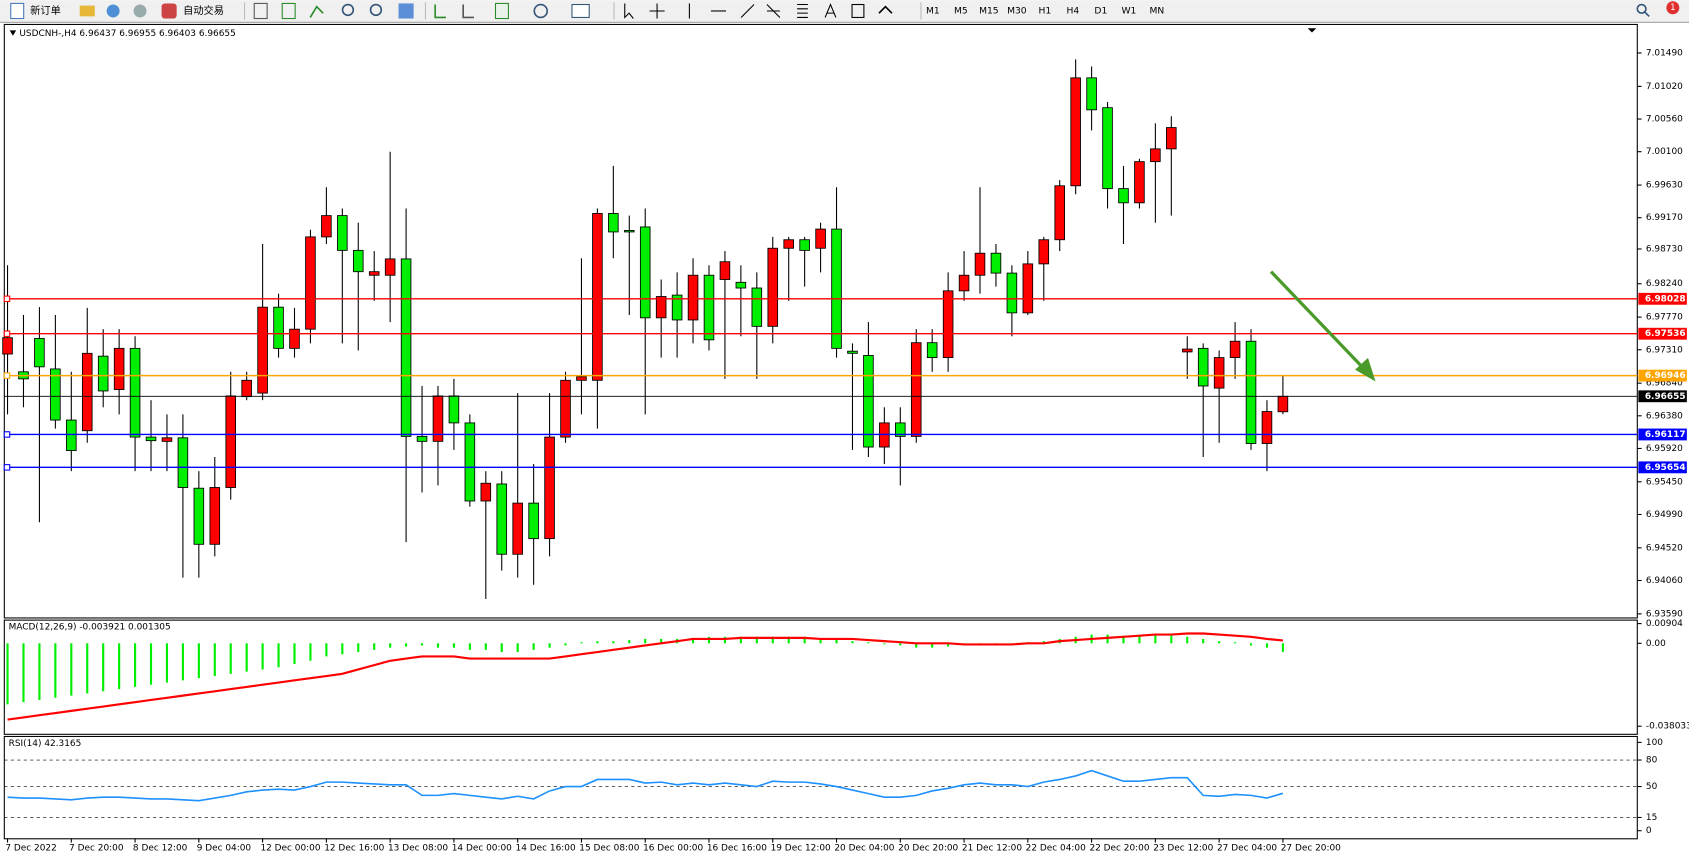  Describe the element at coordinates (830, 10) in the screenshot. I see `text-icon` at that location.